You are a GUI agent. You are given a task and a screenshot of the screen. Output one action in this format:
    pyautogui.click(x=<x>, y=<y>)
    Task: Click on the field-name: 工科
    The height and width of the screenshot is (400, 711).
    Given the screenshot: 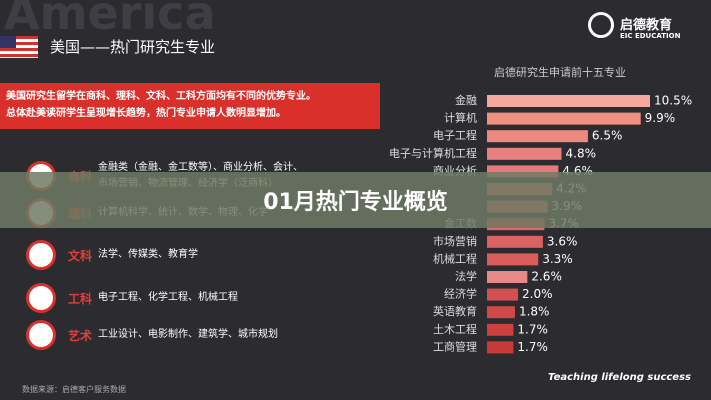 What is the action you would take?
    pyautogui.click(x=80, y=298)
    